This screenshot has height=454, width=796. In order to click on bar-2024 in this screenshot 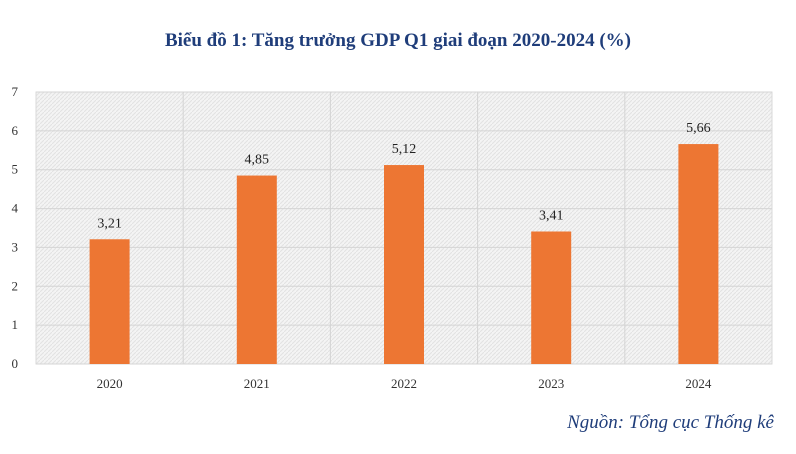, I will do `click(698, 254)`.